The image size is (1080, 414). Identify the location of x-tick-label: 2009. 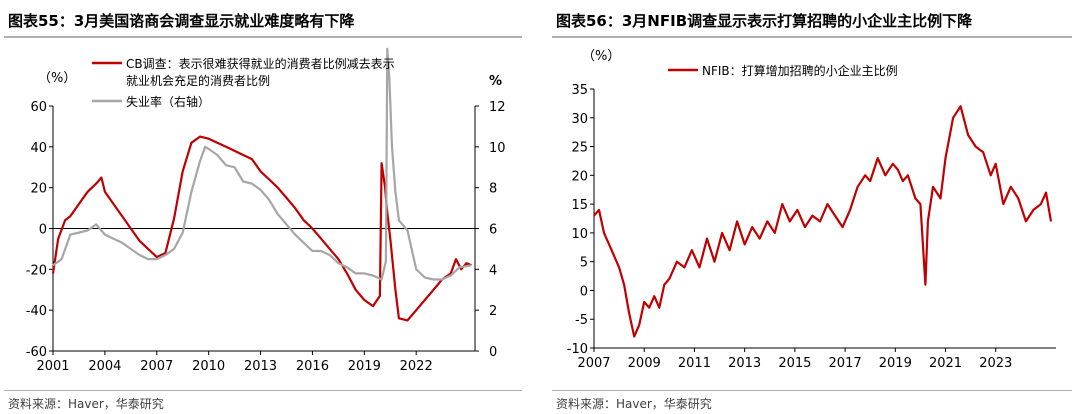
(644, 363).